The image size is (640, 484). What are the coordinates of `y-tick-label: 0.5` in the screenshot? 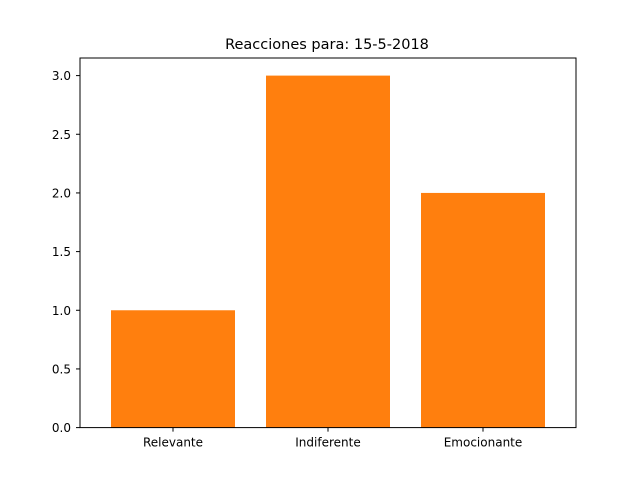 It's located at (61, 369).